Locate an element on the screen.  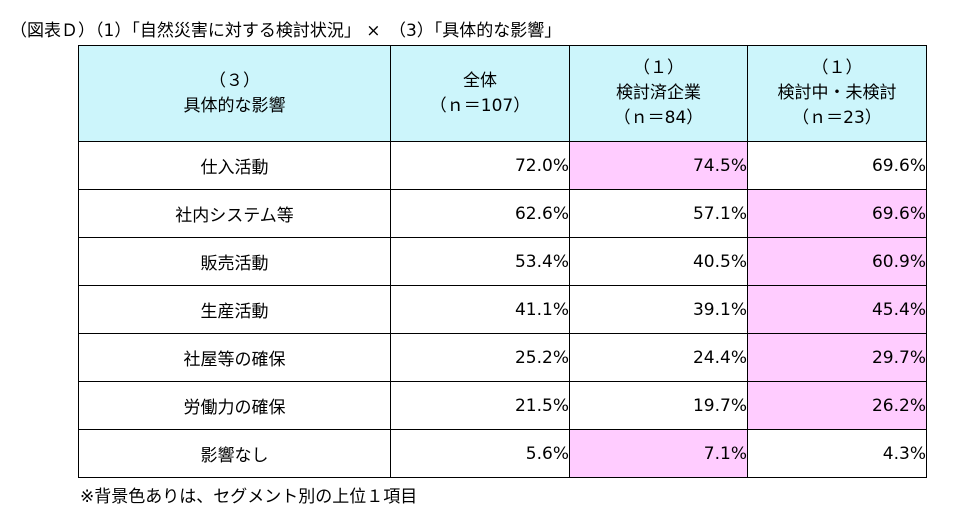
header-row-label: （３） 具体的な影響 is located at coordinates (234, 93).